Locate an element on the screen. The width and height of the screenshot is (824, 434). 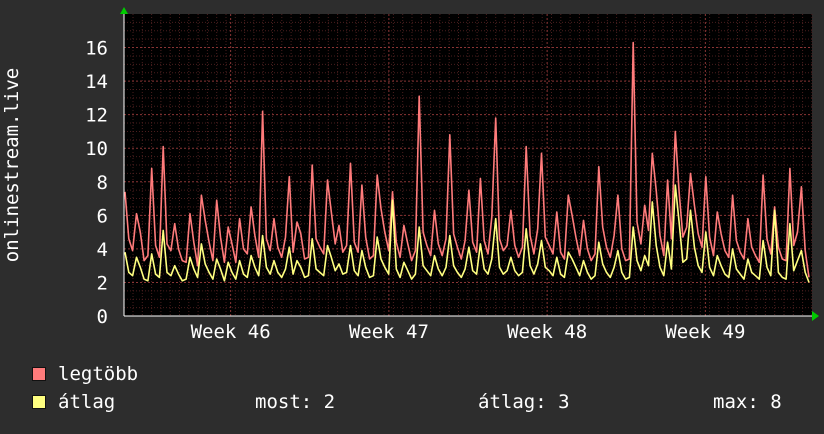
y-tick-label: 2 is located at coordinates (102, 283).